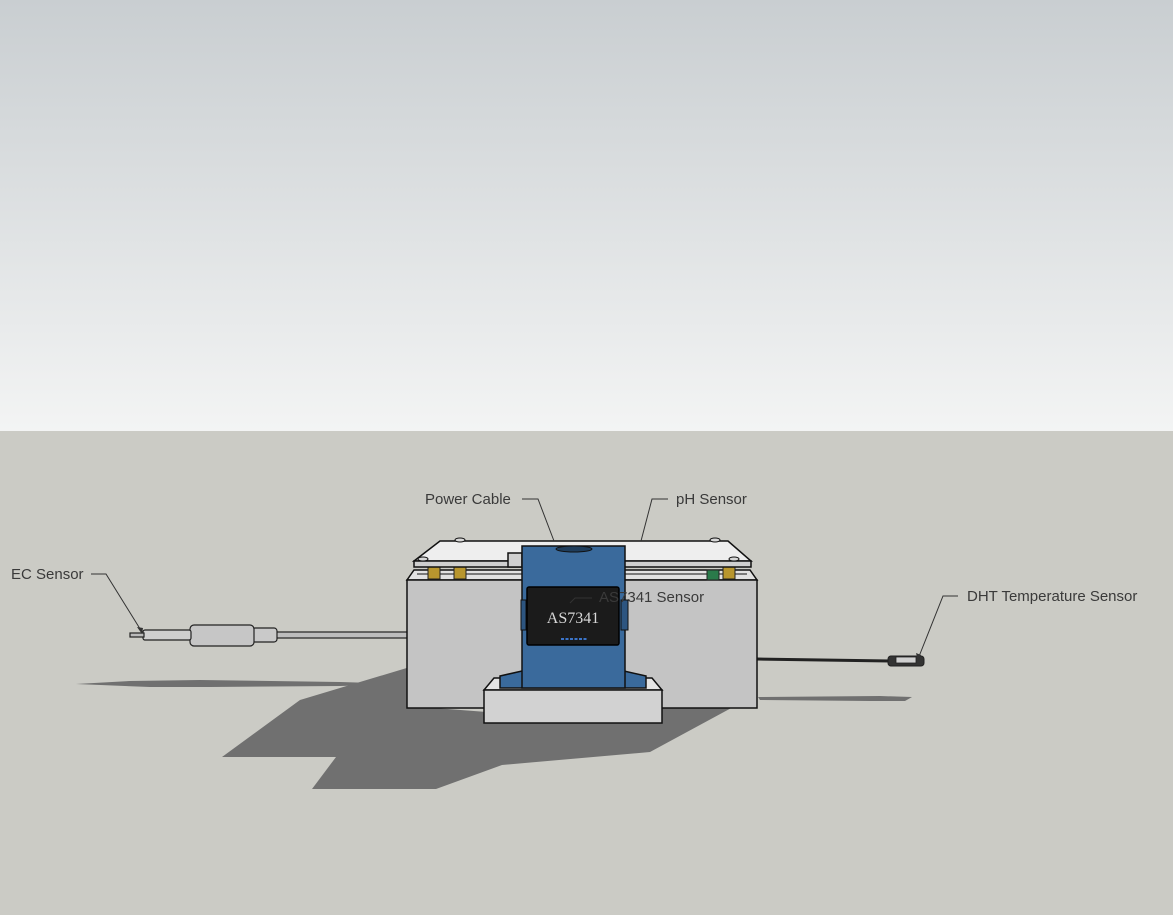 The height and width of the screenshot is (915, 1173). I want to click on as7341-chip: AS7341, so click(573, 616).